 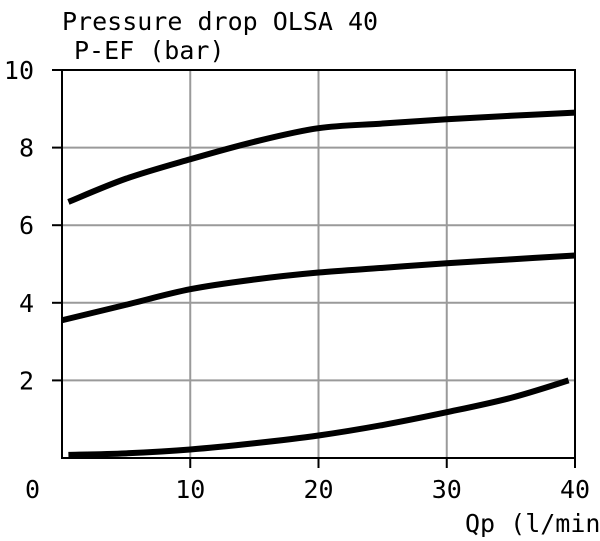 What do you see at coordinates (149, 50) in the screenshot?
I see `y-axis-label: P-EF (bar)` at bounding box center [149, 50].